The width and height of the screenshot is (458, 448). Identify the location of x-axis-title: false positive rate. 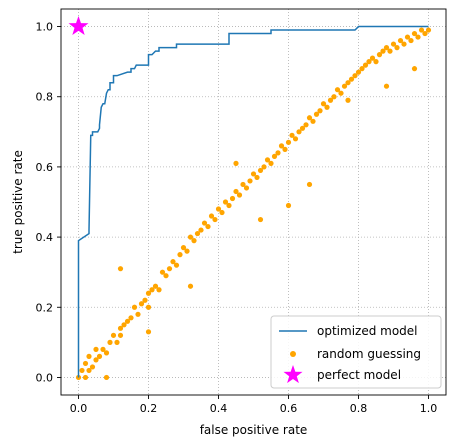
(254, 430).